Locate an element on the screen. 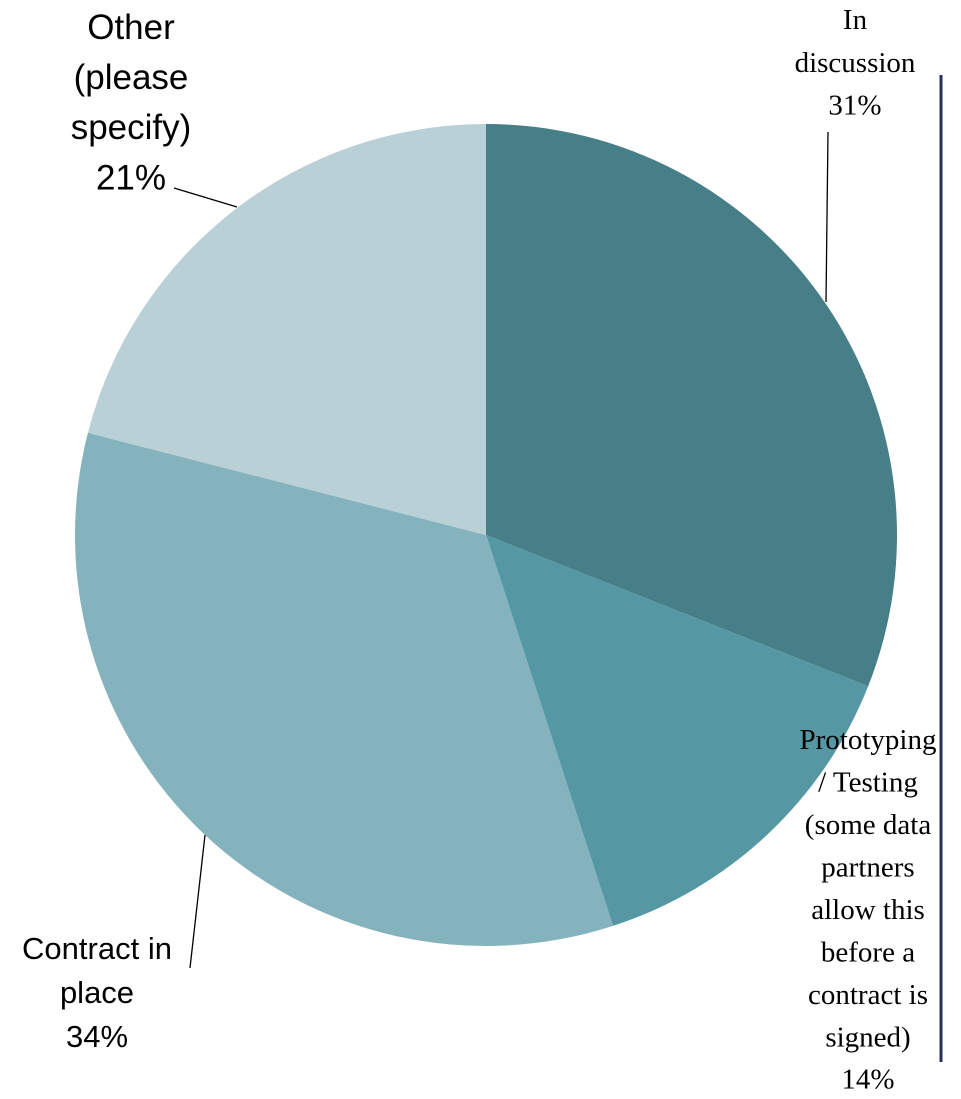 This screenshot has height=1099, width=961. slice-label: Other (please specify) is located at coordinates (131, 77).